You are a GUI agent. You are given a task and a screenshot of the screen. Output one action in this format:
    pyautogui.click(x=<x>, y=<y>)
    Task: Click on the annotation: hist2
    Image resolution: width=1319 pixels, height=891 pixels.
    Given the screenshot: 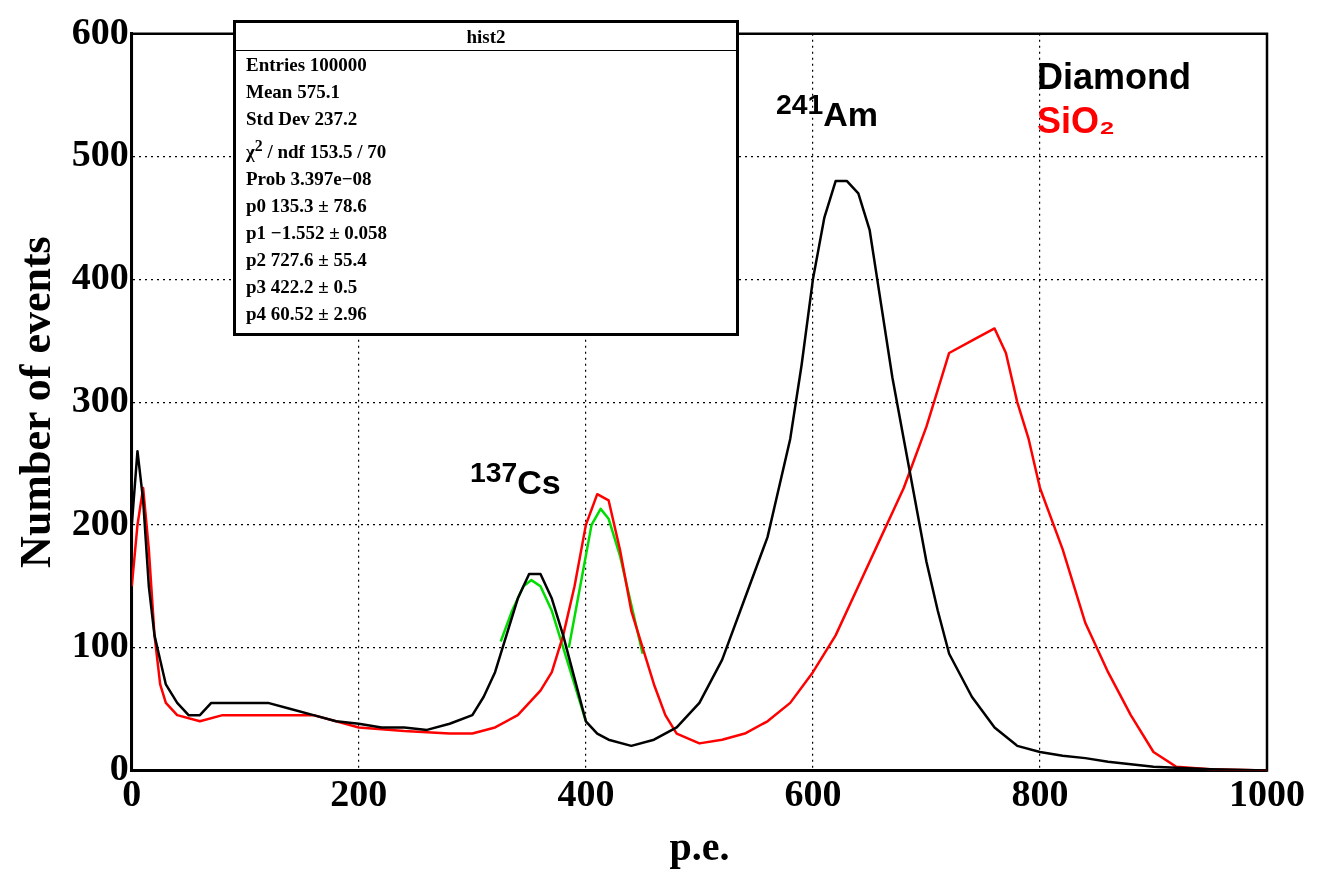 What is the action you would take?
    pyautogui.click(x=486, y=37)
    